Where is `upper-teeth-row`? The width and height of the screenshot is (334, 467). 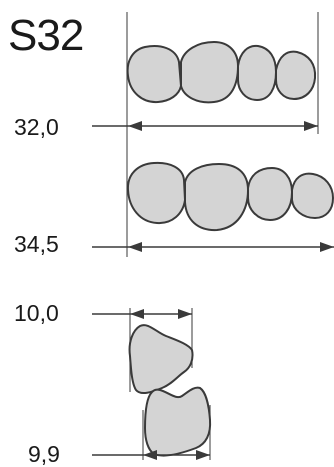 upper-teeth-row is located at coordinates (221, 72).